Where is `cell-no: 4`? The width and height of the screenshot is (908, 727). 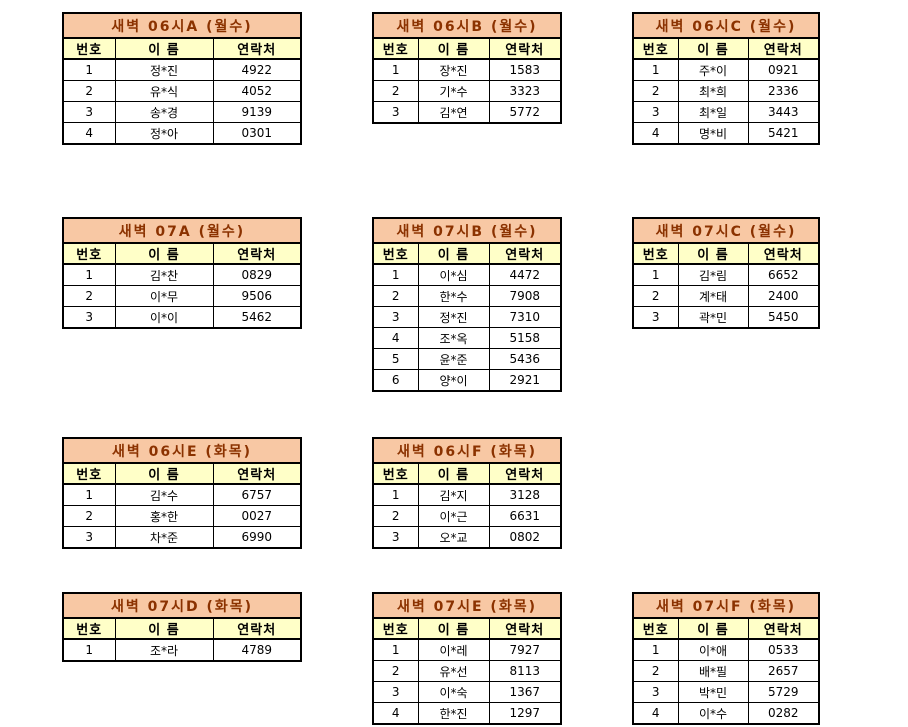
cell-no: 4 is located at coordinates (655, 713).